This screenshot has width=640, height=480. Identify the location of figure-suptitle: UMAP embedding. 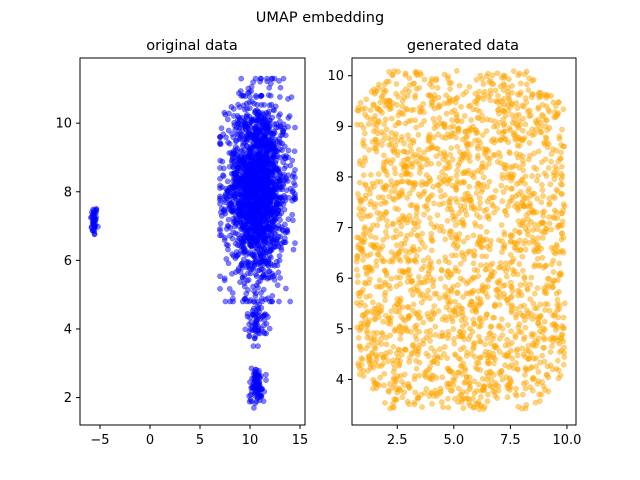
(320, 18).